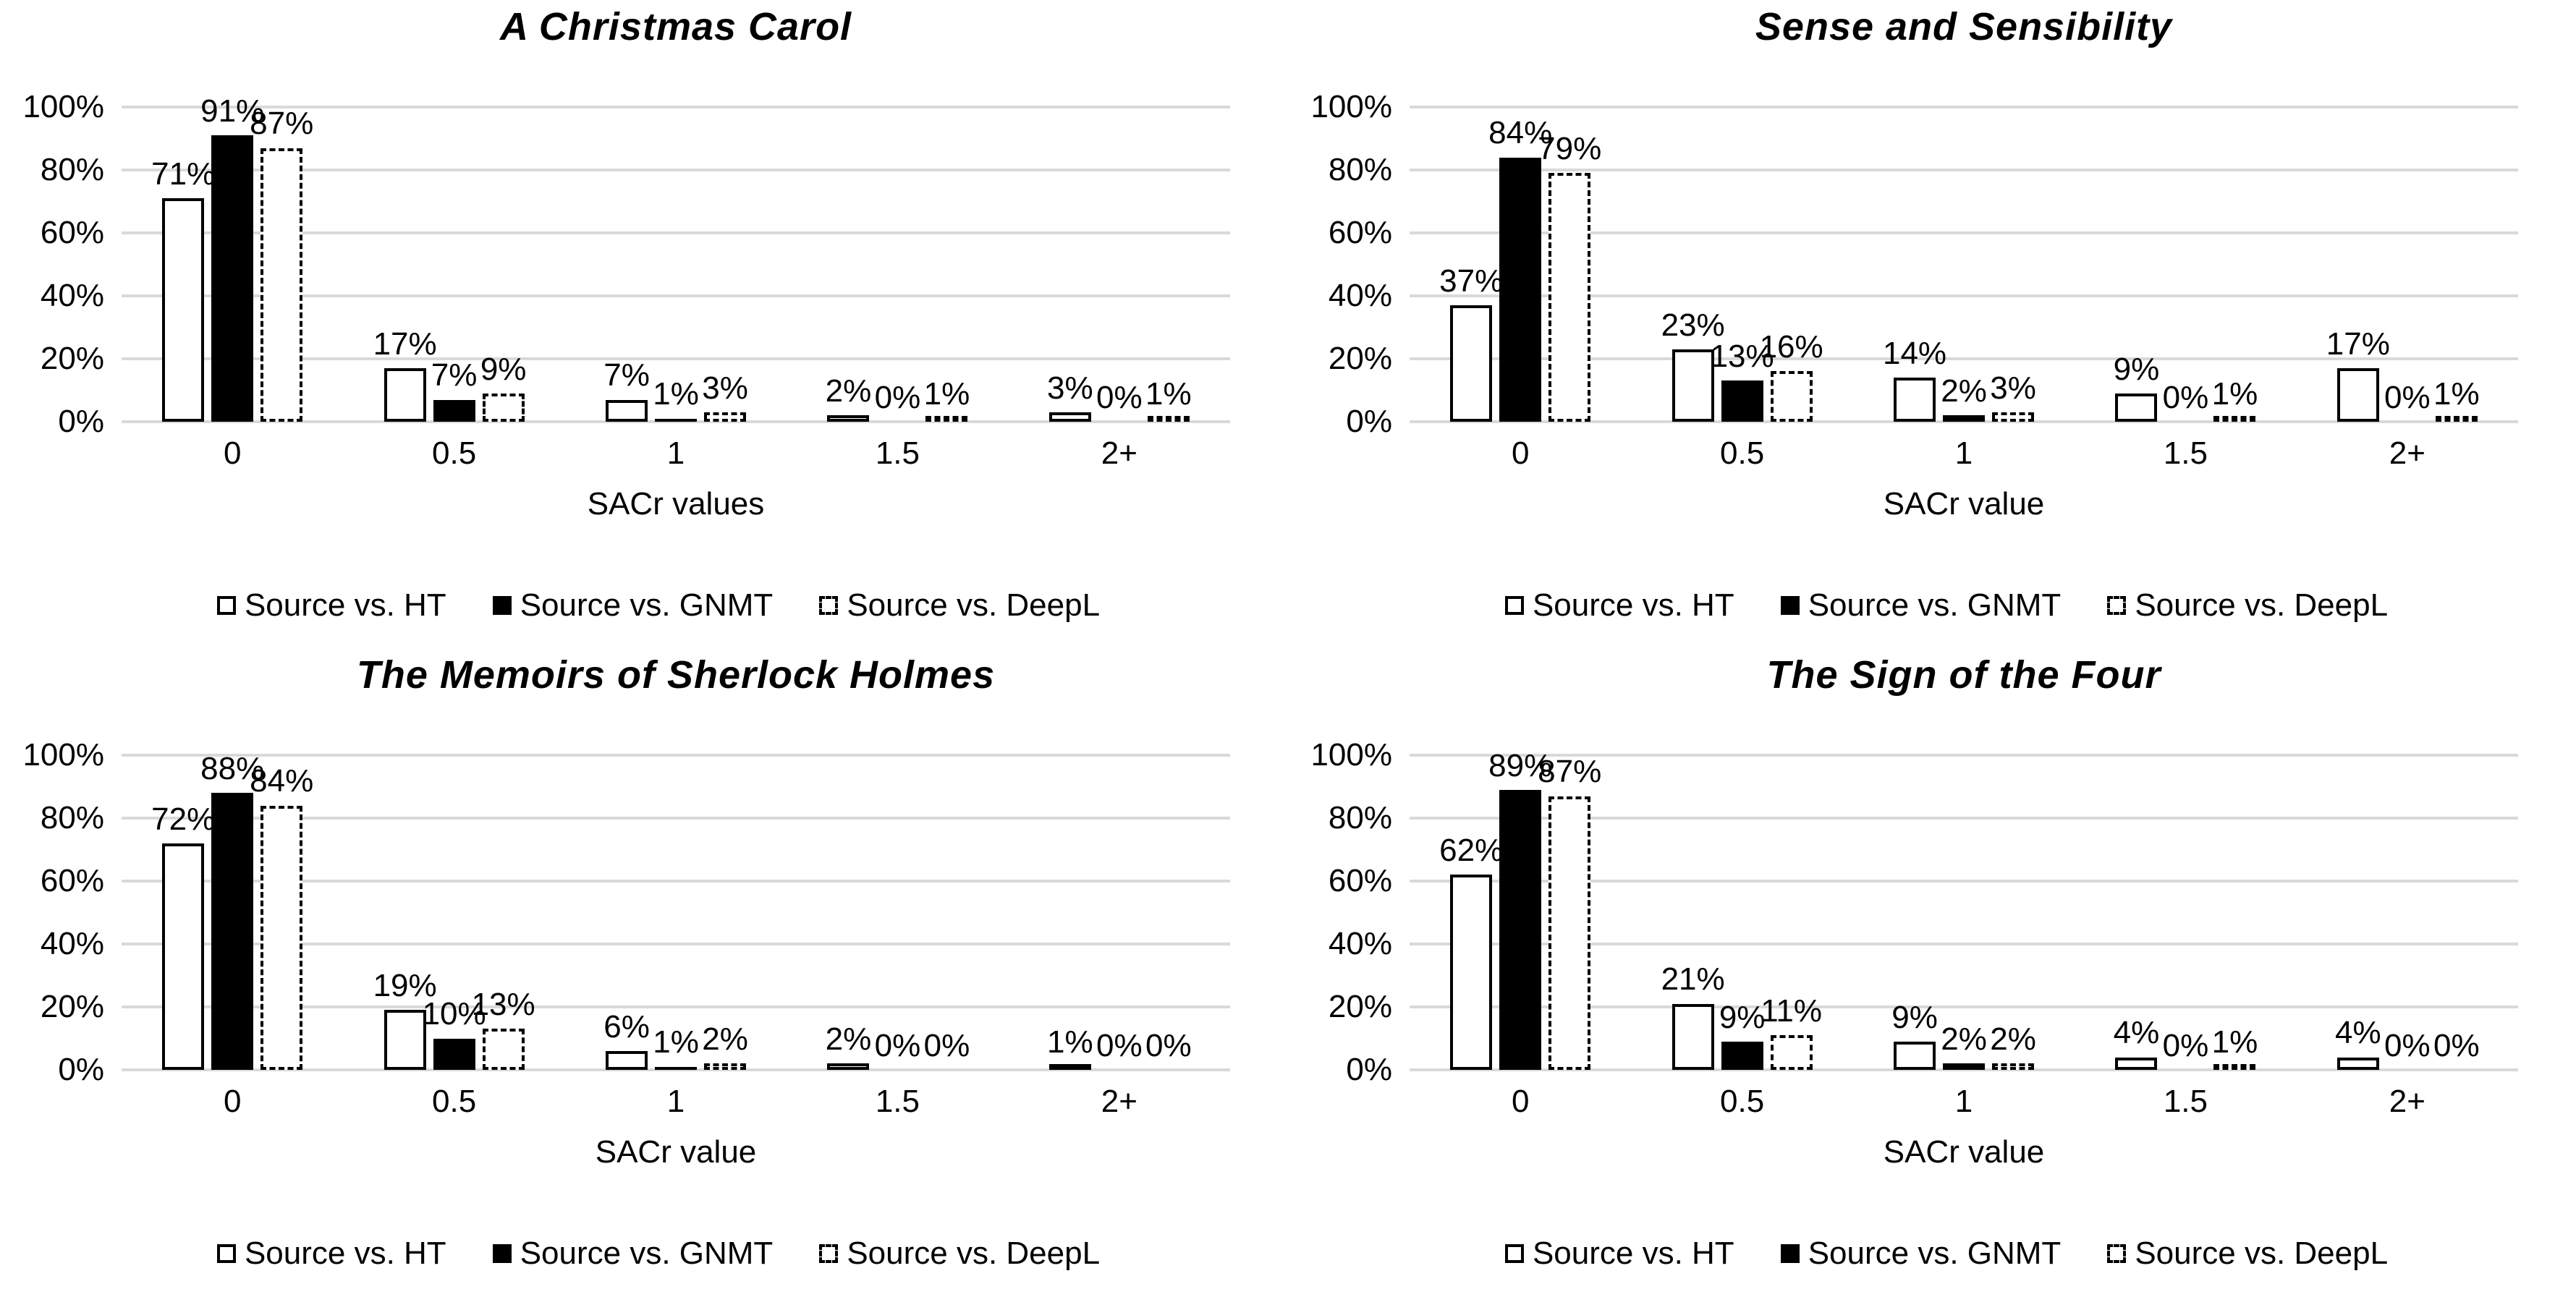  I want to click on bar-value-label: 62%, so click(1471, 851).